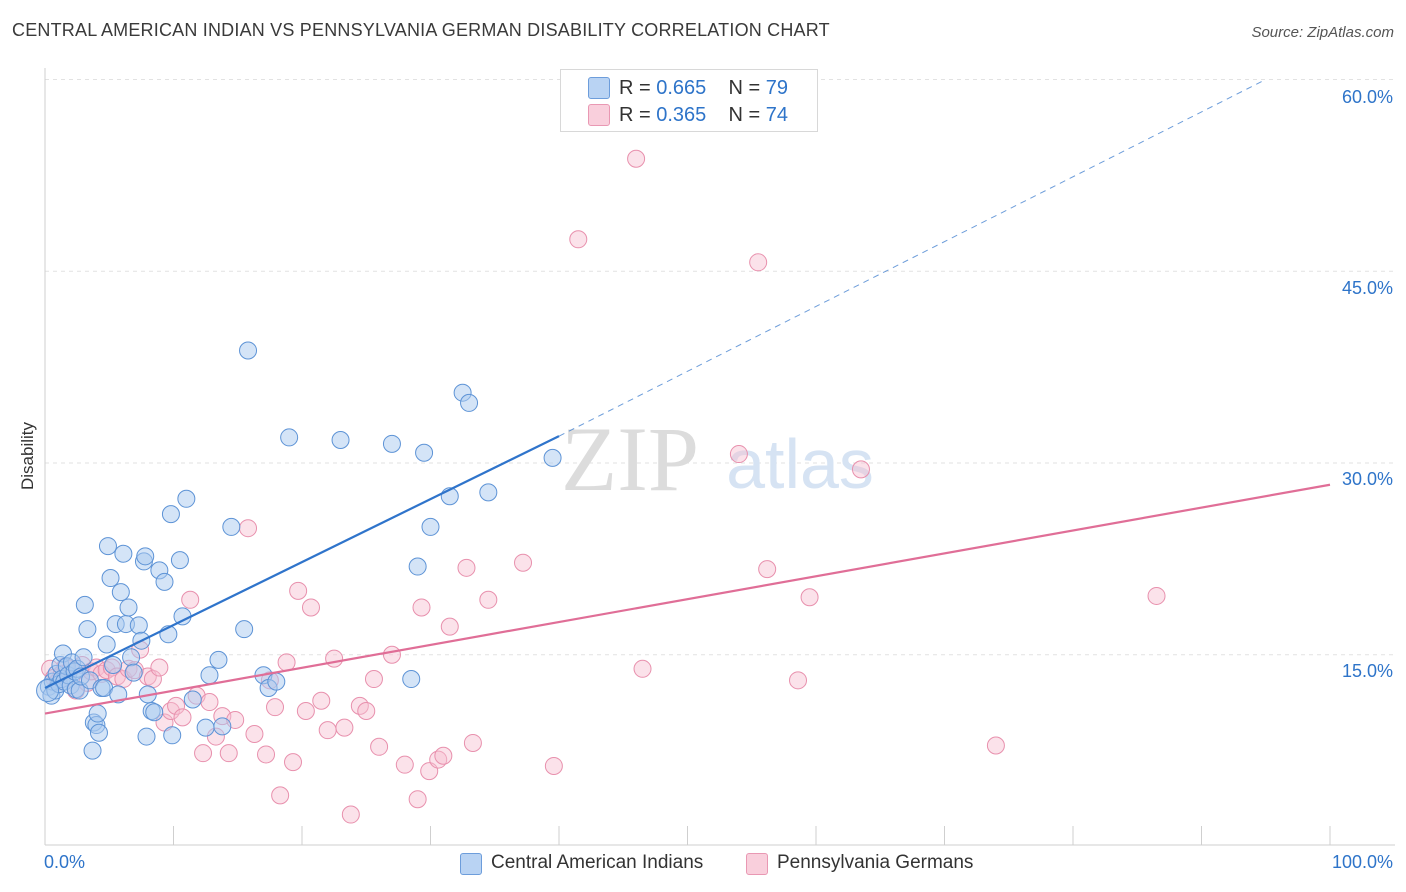 This screenshot has height=892, width=1406. Describe the element at coordinates (777, 115) in the screenshot. I see `legend-n-value: 74` at that location.